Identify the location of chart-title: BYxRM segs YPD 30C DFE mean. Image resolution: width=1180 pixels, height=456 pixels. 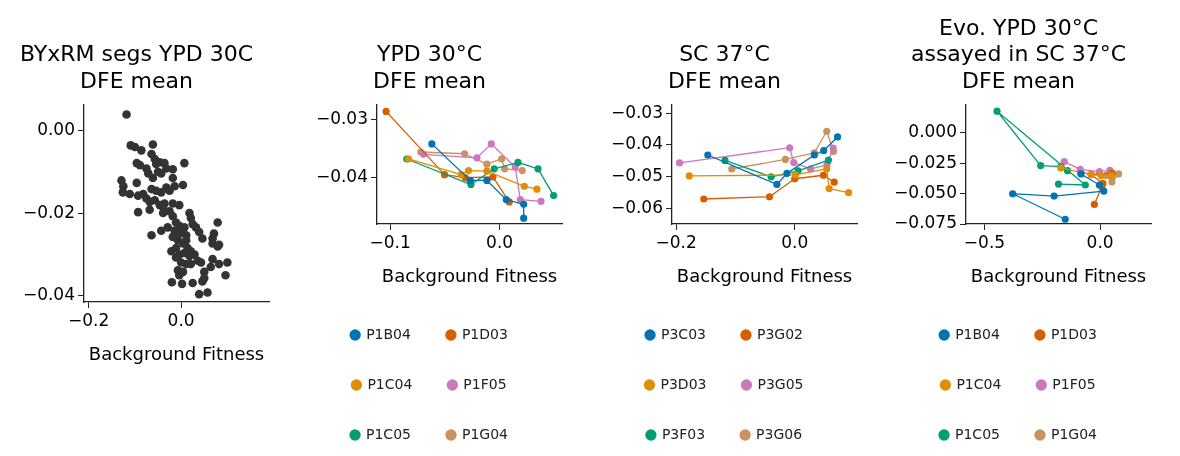
(136, 67).